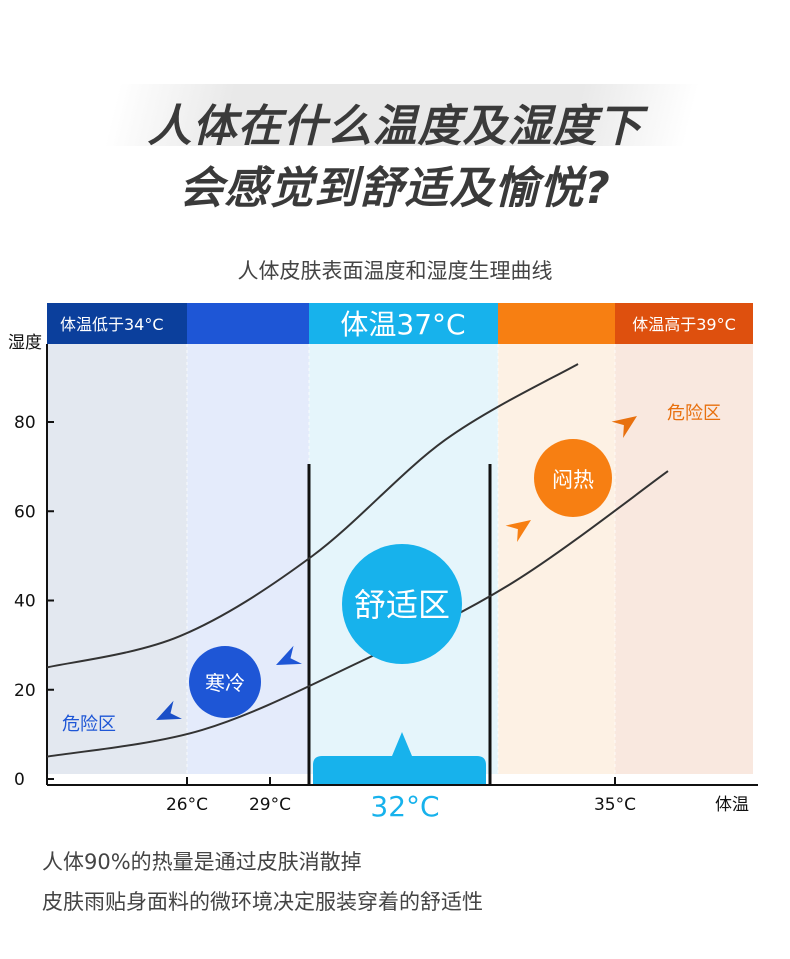 The height and width of the screenshot is (959, 790). Describe the element at coordinates (25, 343) in the screenshot. I see `y-axis-label: 湿度` at that location.